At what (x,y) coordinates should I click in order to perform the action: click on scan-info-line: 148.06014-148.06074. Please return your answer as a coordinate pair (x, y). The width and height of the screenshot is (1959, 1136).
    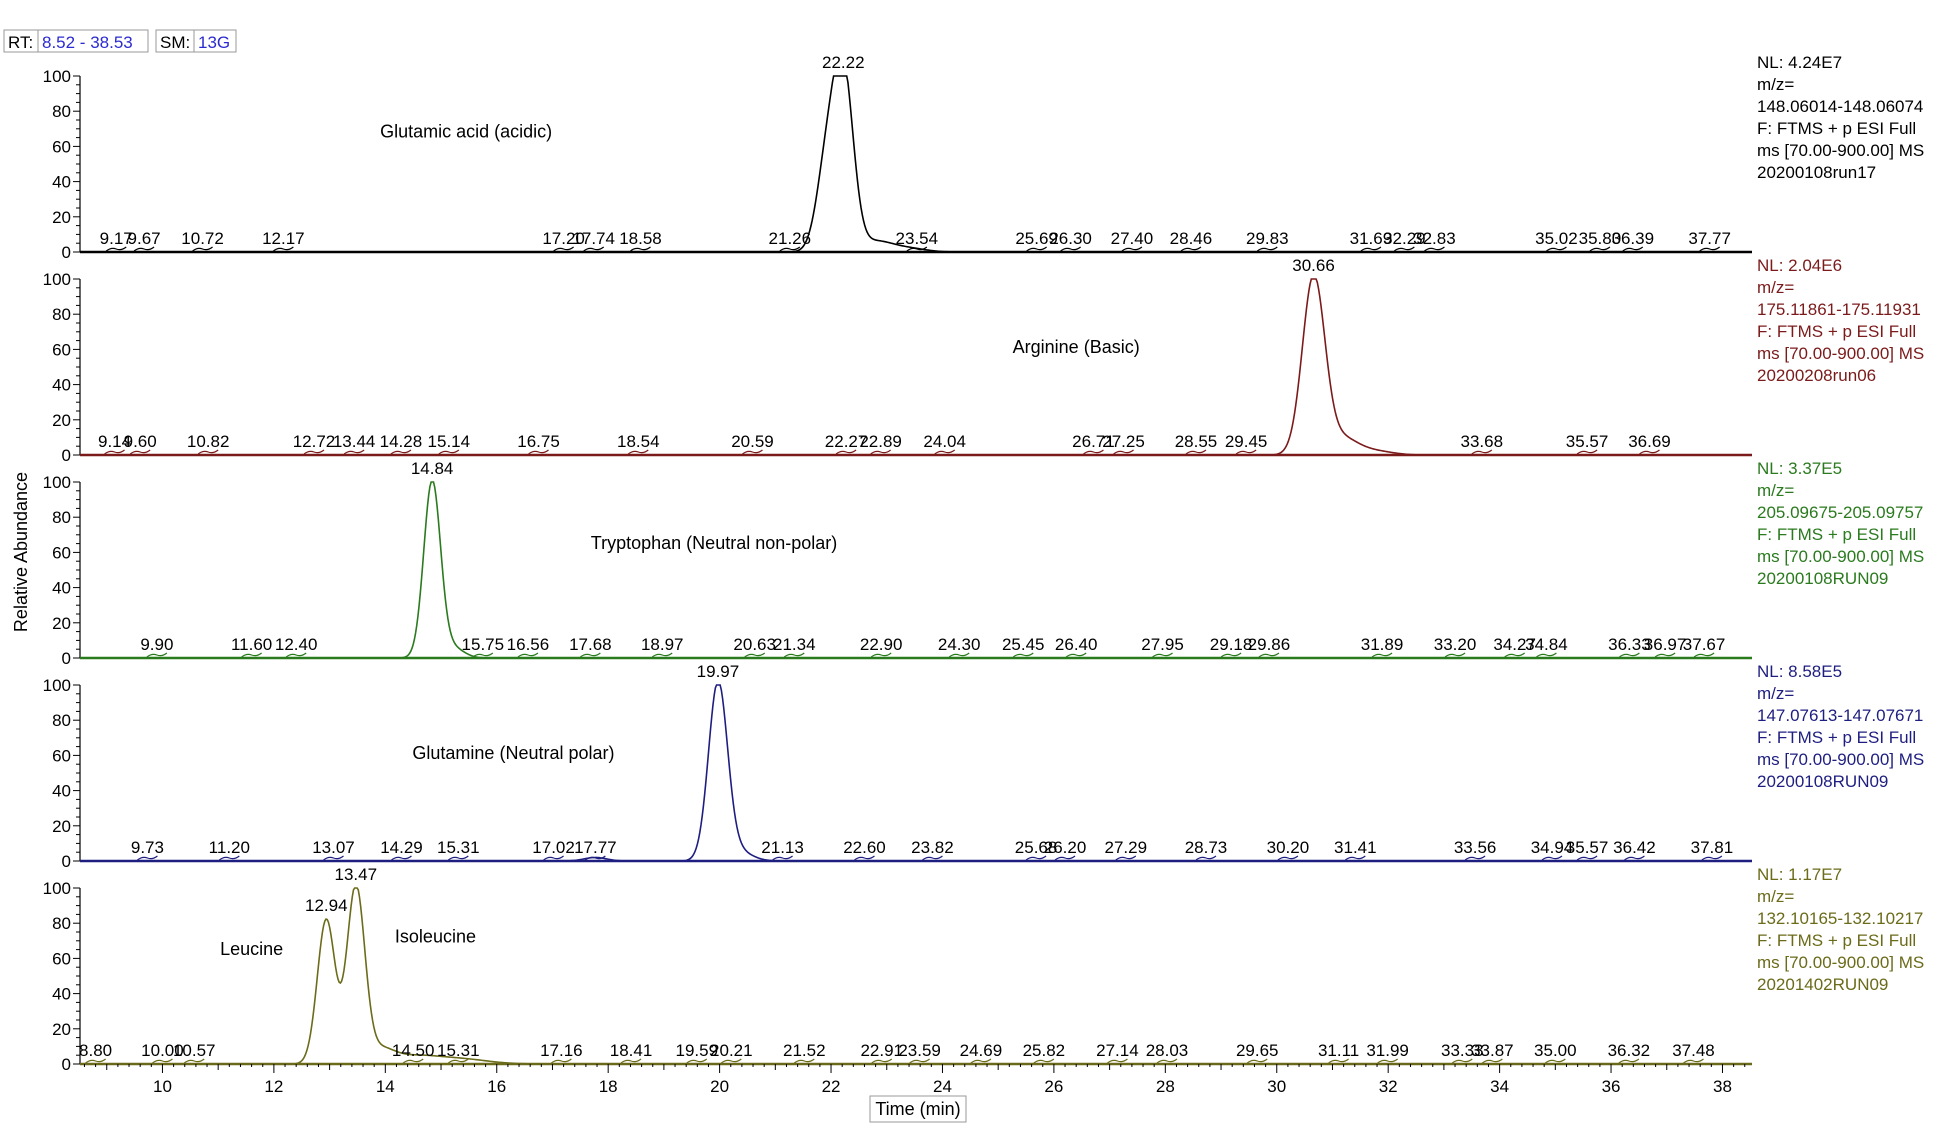
    Looking at the image, I should click on (1840, 106).